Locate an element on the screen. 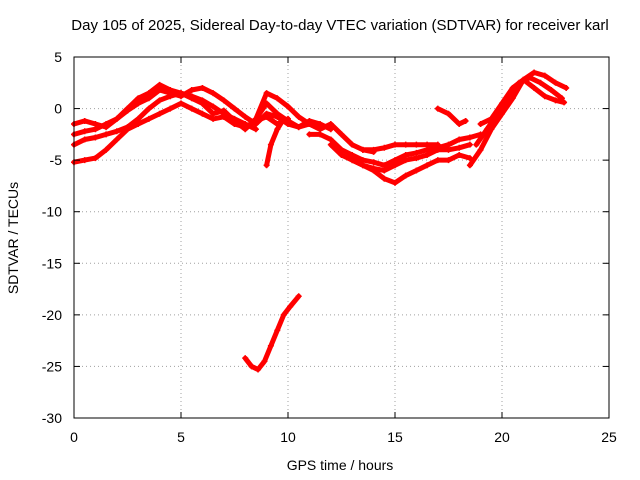 This screenshot has height=480, width=640. x-axis-label: GPS time / hours is located at coordinates (340, 465).